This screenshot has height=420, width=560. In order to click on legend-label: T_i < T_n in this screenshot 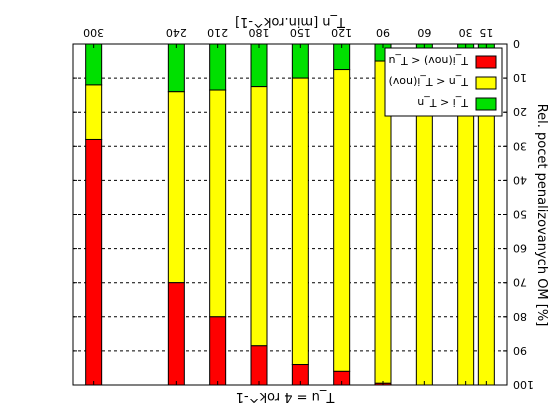, I will do `click(443, 102)`.